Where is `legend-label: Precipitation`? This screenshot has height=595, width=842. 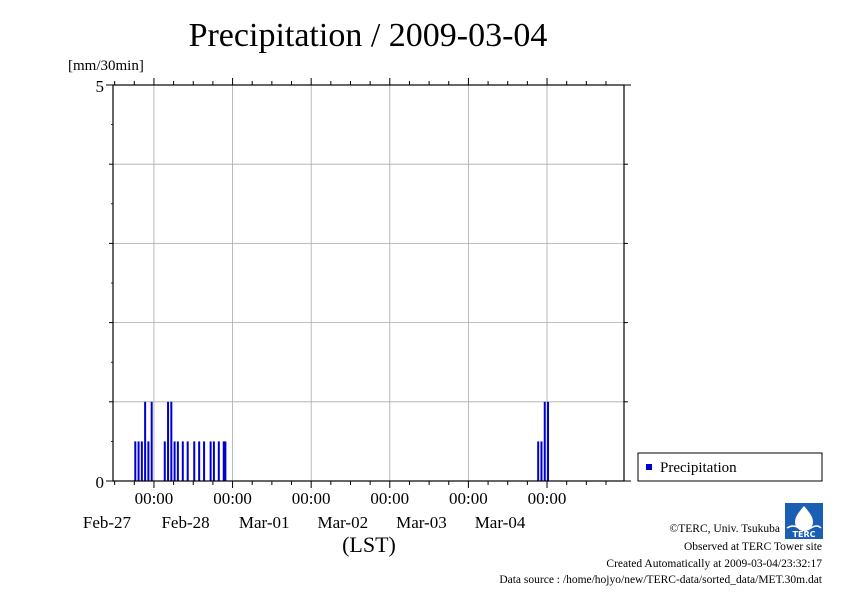 legend-label: Precipitation is located at coordinates (698, 468).